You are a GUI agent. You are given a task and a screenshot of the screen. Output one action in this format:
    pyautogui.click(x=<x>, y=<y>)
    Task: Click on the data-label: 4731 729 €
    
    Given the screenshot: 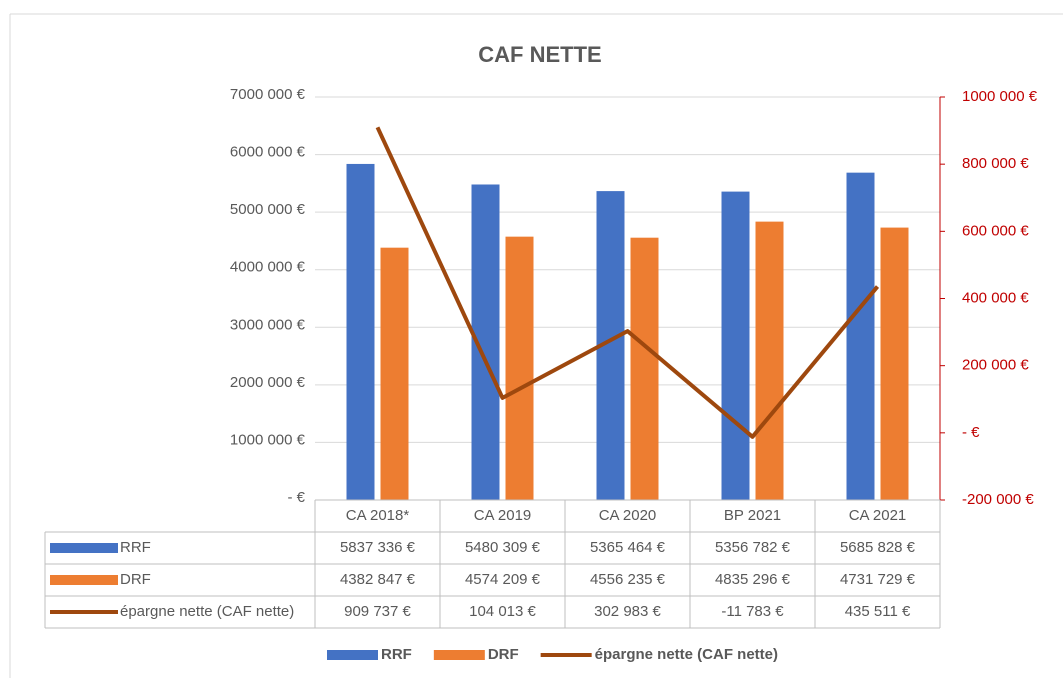 What is the action you would take?
    pyautogui.click(x=878, y=579)
    